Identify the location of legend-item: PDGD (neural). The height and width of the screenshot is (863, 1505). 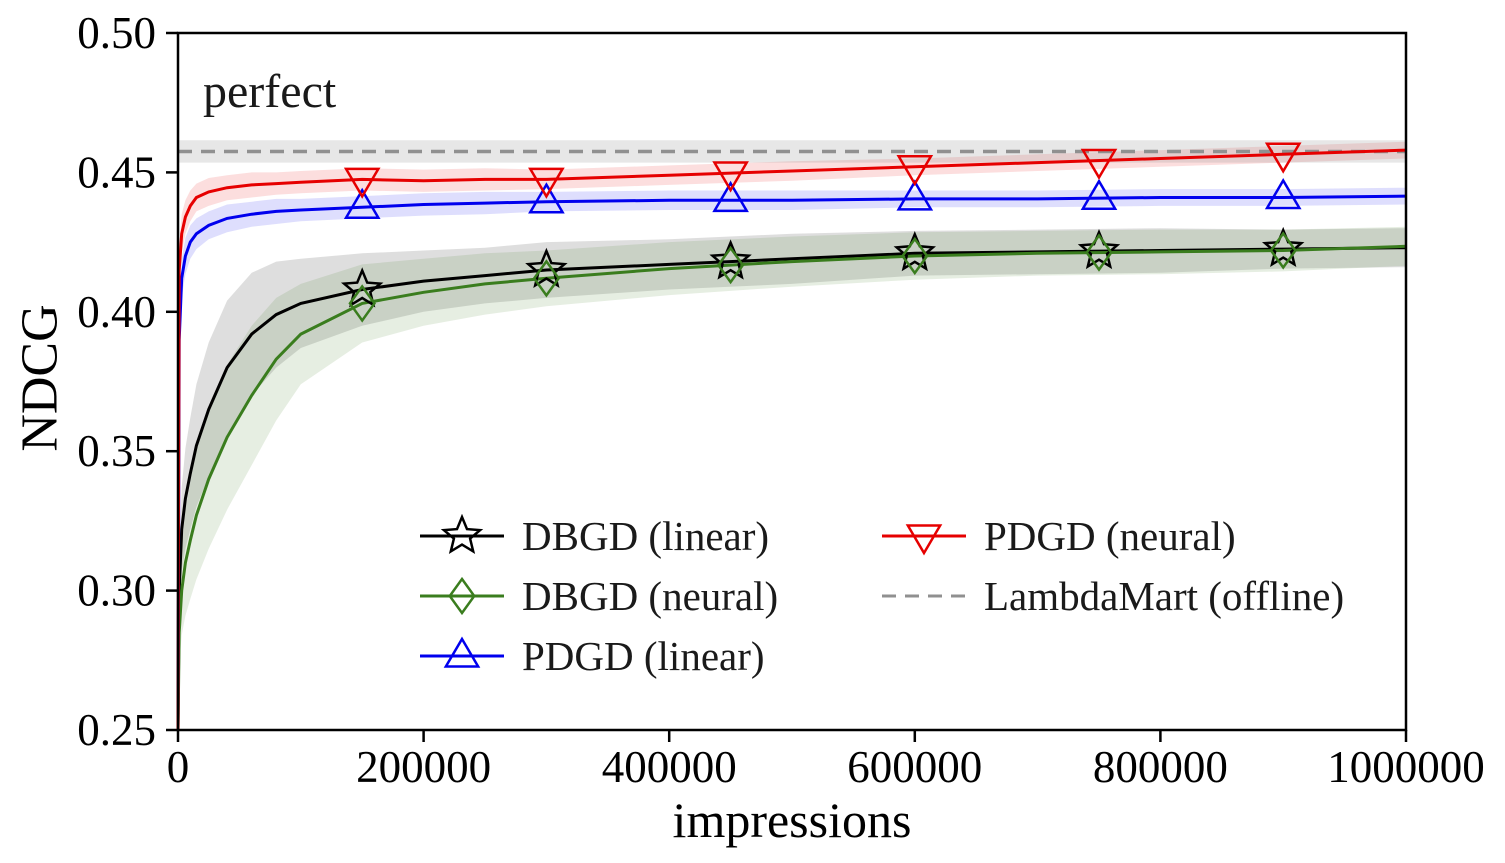
(1112, 536).